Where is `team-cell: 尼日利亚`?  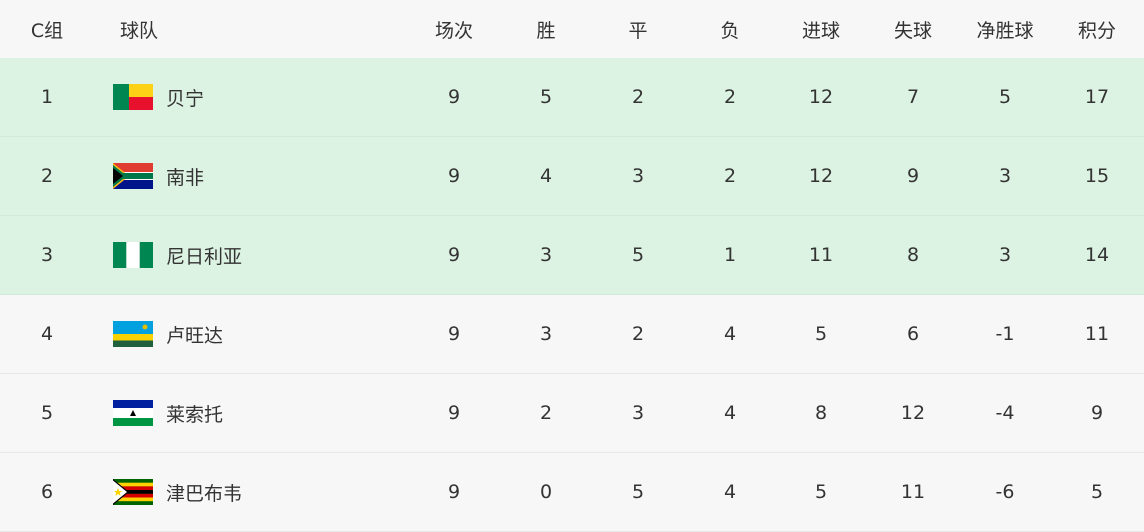 team-cell: 尼日利亚 is located at coordinates (177, 255).